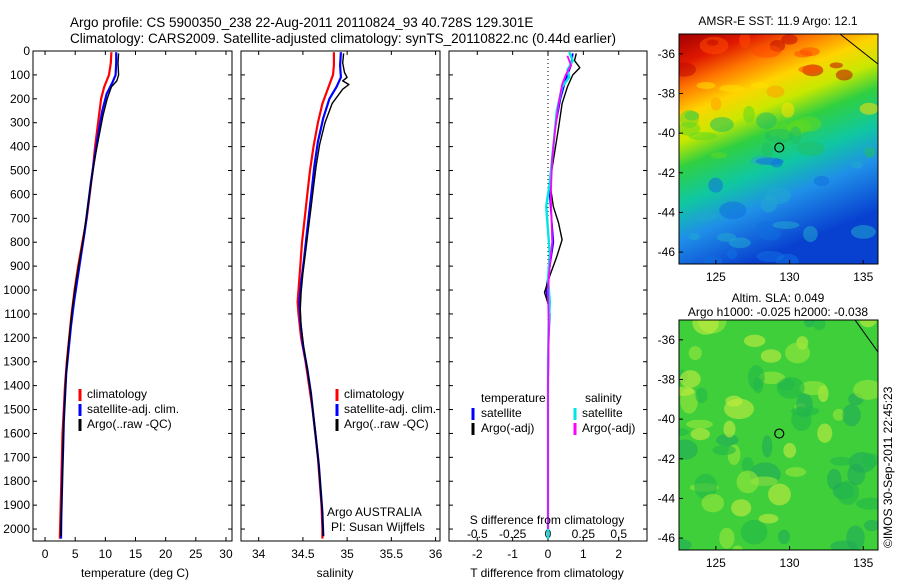 The height and width of the screenshot is (580, 900). Describe the element at coordinates (667, 54) in the screenshot. I see `y-tick-label: -36` at that location.